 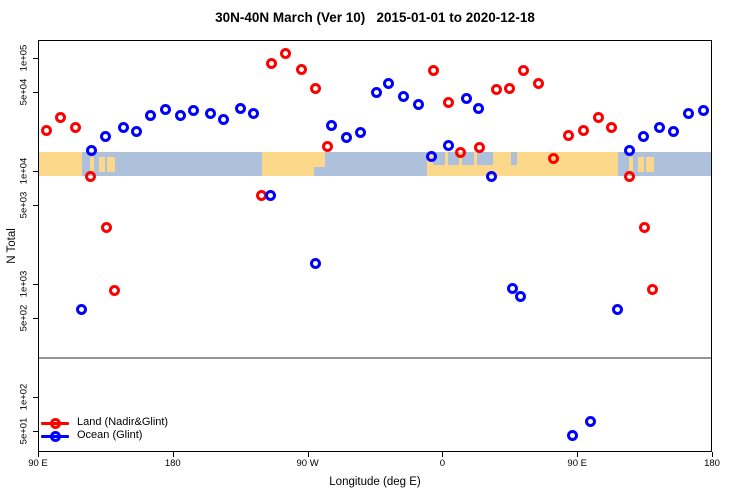 What do you see at coordinates (24, 397) in the screenshot?
I see `y-tick-label: 1e+02` at bounding box center [24, 397].